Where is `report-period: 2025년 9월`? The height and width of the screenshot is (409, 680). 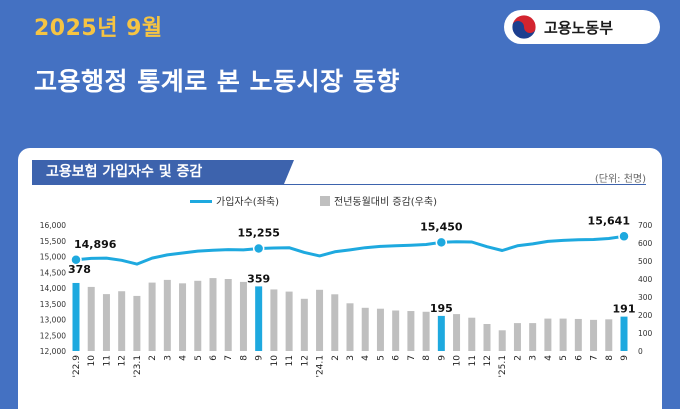
report-period: 2025년 9월 is located at coordinates (98, 28).